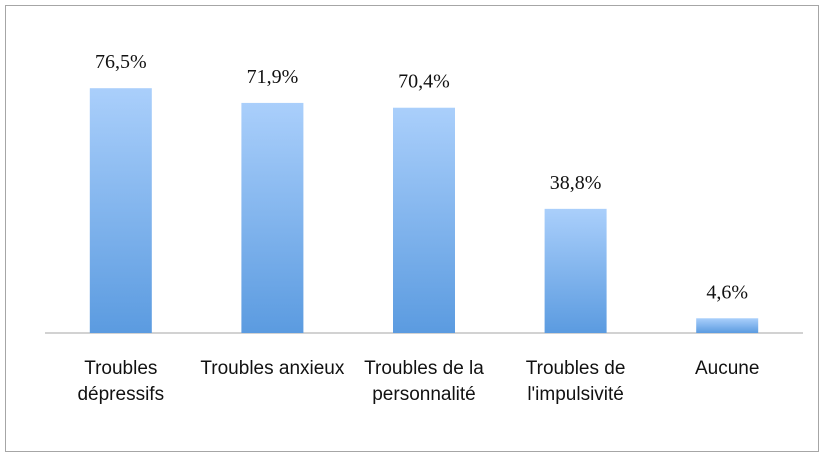 This screenshot has height=459, width=826. I want to click on value-label: 70,4%, so click(424, 82).